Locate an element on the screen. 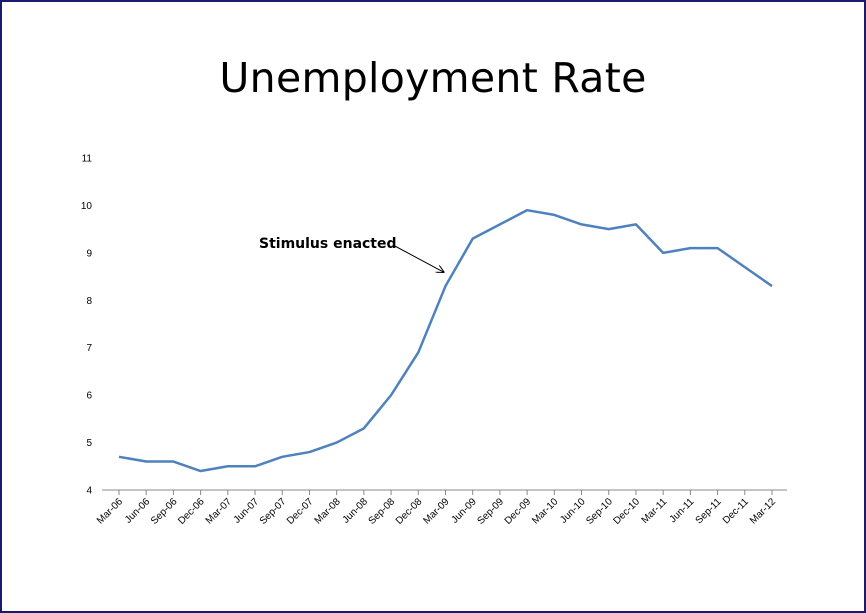 Image resolution: width=866 pixels, height=613 pixels. x-tick-label: Mar-06 is located at coordinates (110, 511).